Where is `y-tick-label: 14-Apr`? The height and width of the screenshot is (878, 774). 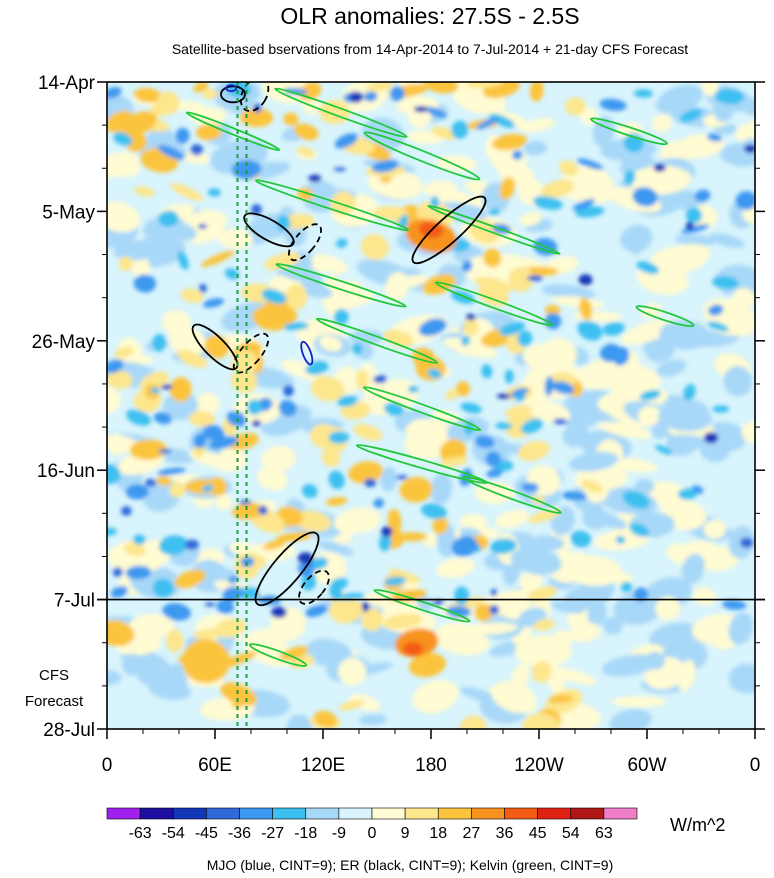 y-tick-label: 14-Apr is located at coordinates (67, 83).